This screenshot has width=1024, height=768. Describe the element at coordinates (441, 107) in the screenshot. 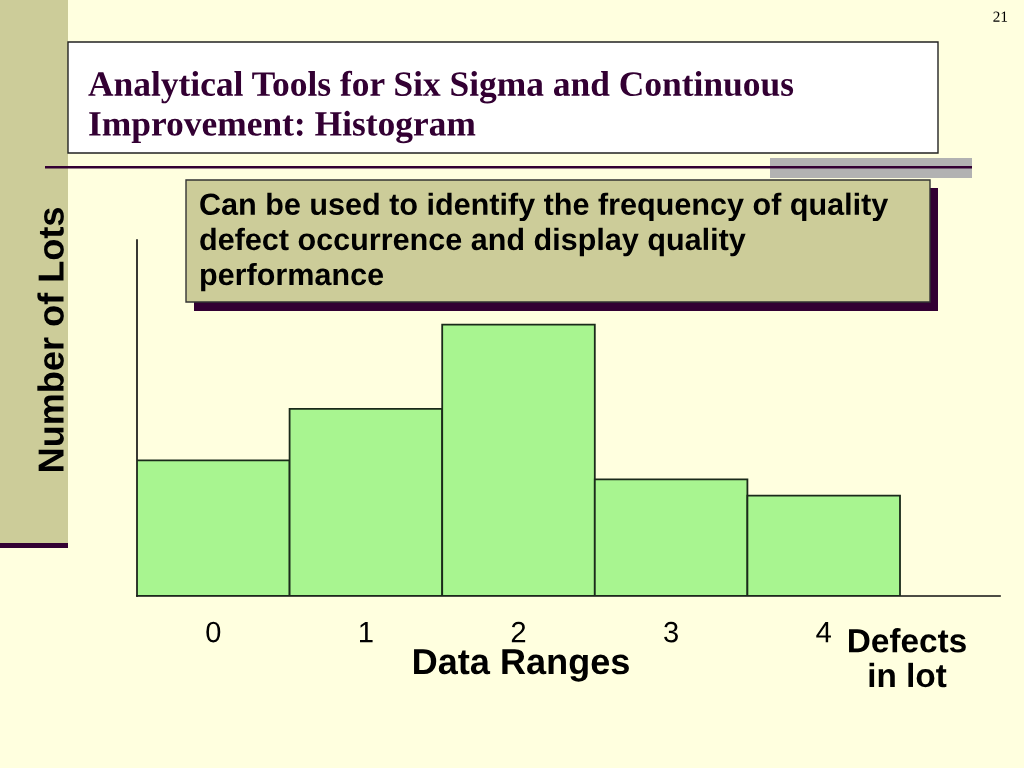

I see `chart-title: Analytical Tools for Six Sigma and Continuous Improvement: Histogram` at that location.